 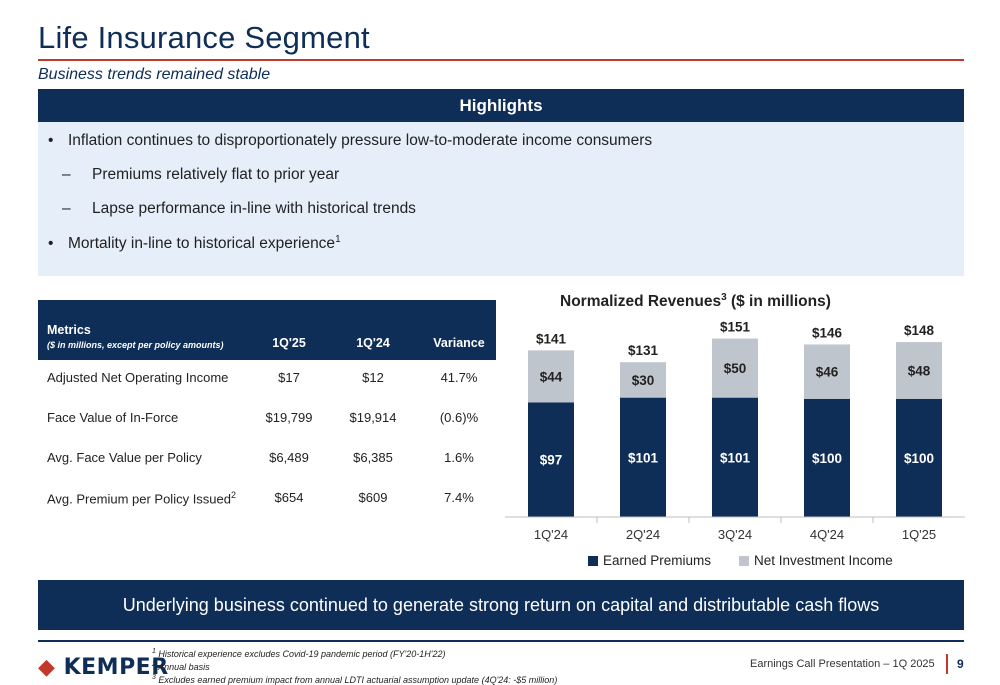 What do you see at coordinates (289, 457) in the screenshot?
I see `table-cell: $6,489` at bounding box center [289, 457].